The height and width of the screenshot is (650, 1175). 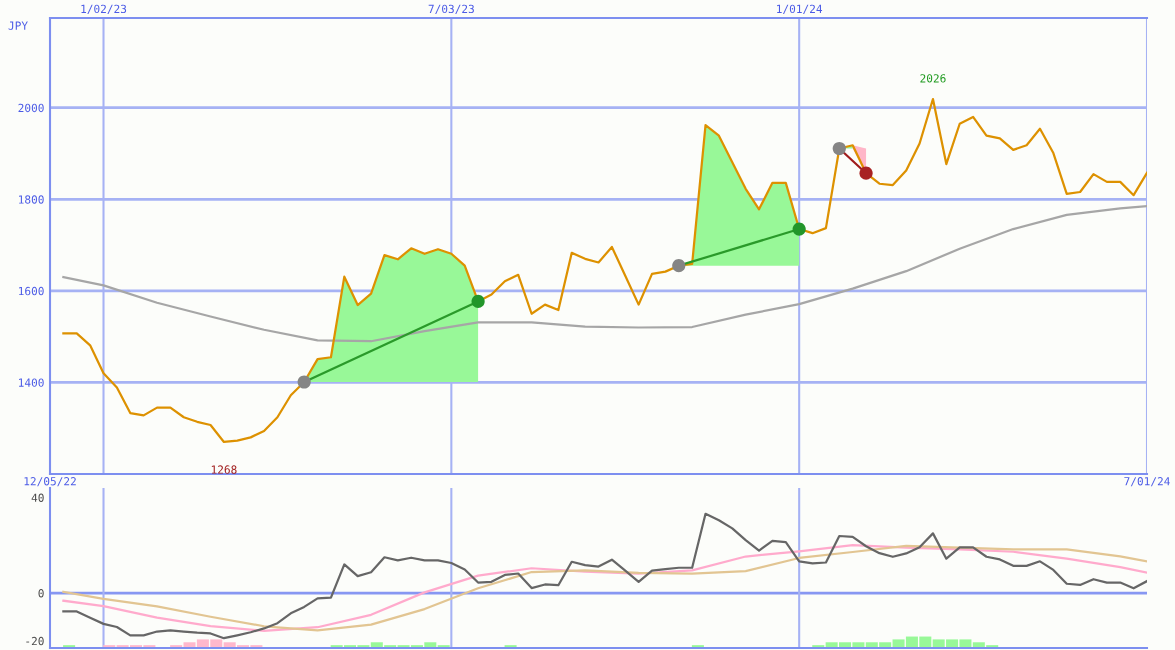 What do you see at coordinates (18, 25) in the screenshot?
I see `y-axis-title: JPY` at bounding box center [18, 25].